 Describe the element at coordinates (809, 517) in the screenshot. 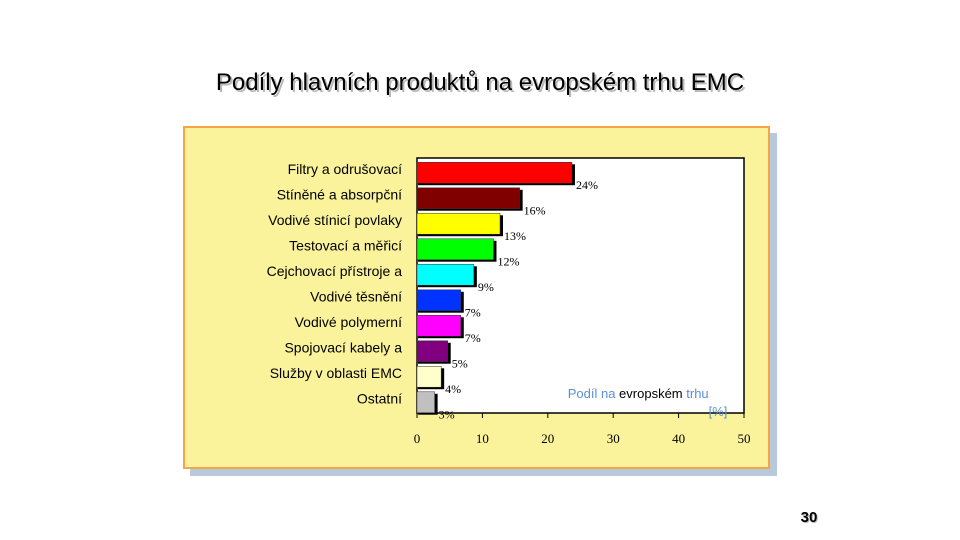

I see `page-number: 30` at that location.